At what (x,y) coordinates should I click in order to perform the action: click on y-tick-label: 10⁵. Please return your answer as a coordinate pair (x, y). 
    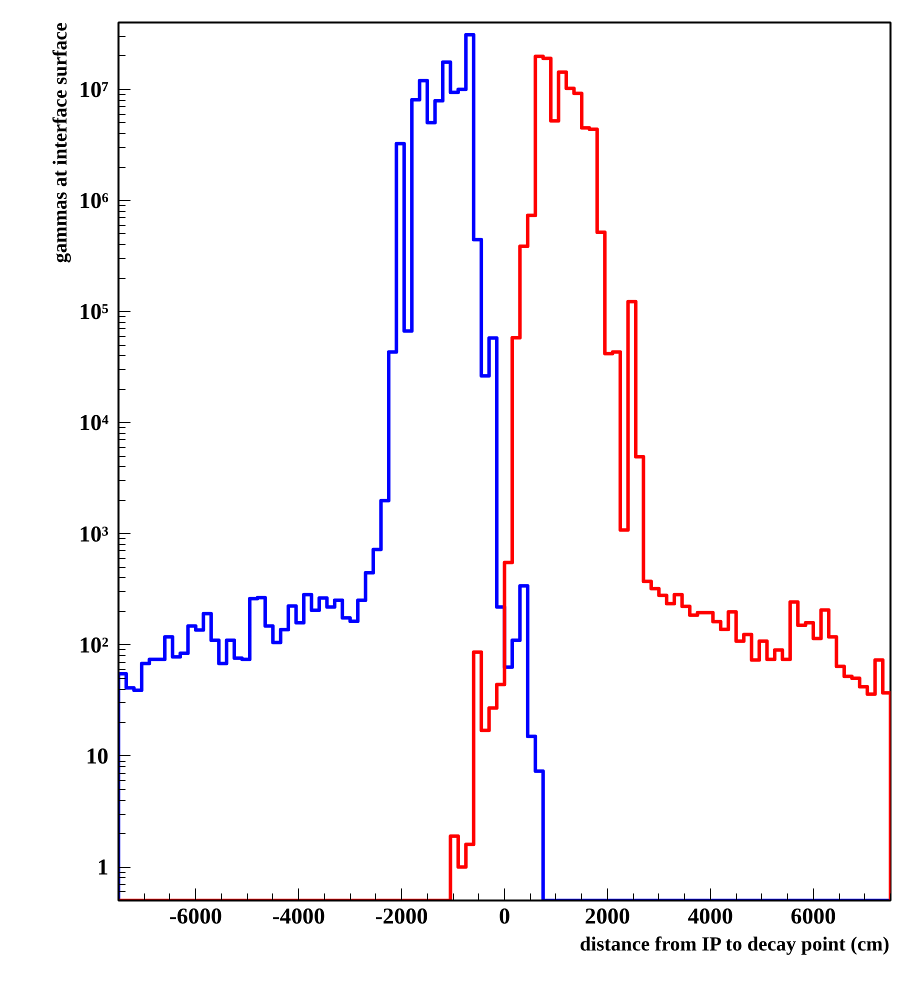
    Looking at the image, I should click on (94, 311).